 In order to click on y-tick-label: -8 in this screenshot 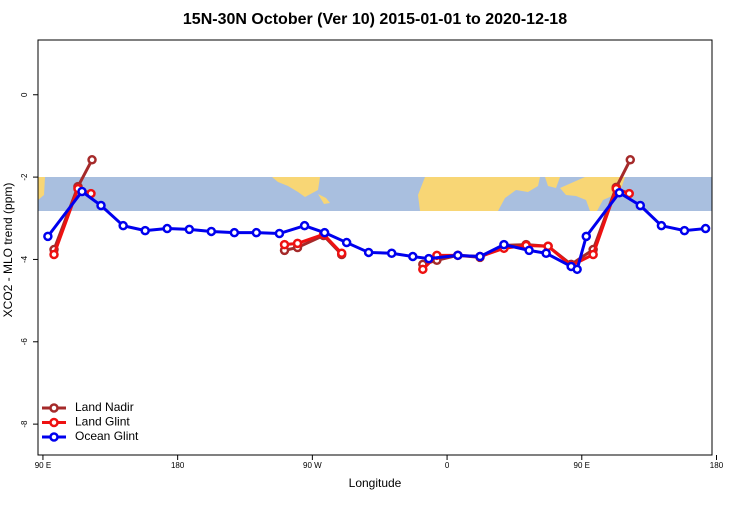, I will do `click(24, 424)`.